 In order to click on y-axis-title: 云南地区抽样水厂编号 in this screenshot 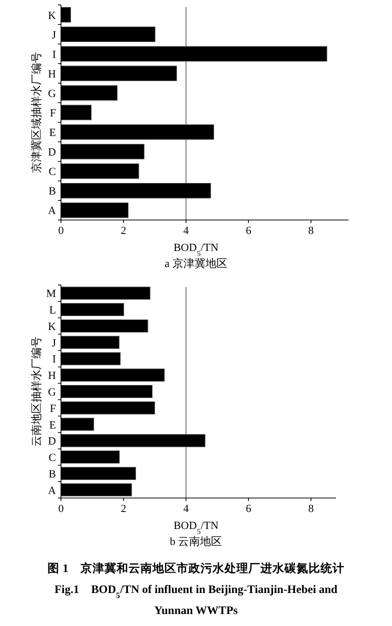, I will do `click(36, 391)`.